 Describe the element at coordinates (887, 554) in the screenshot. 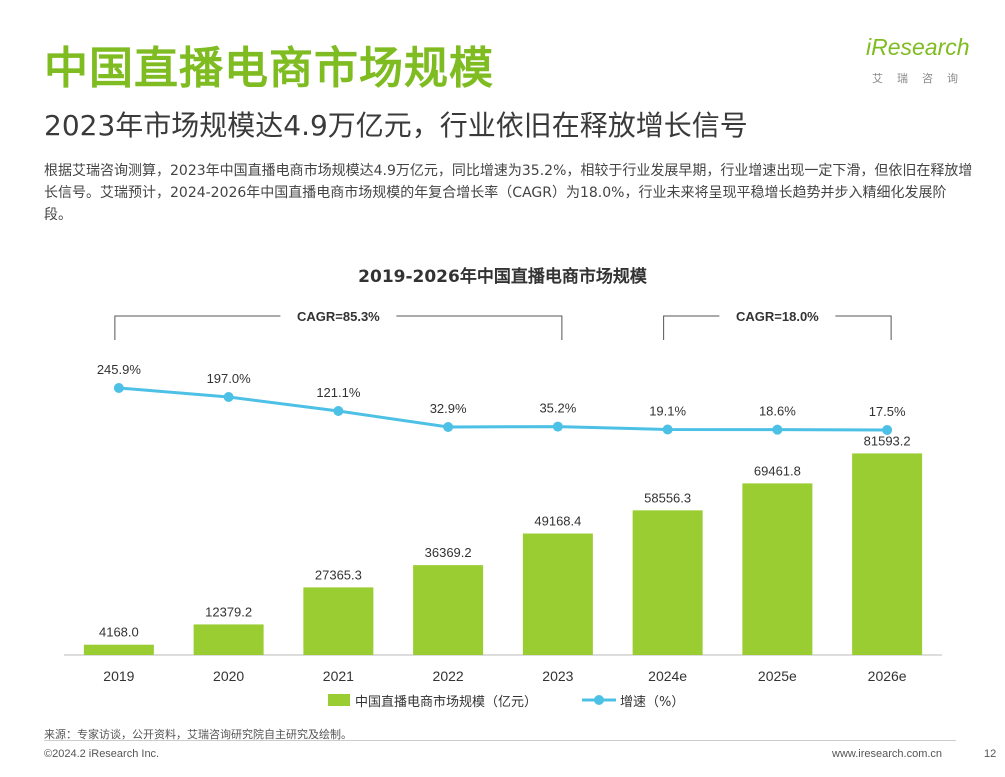

I see `bar-2026e` at that location.